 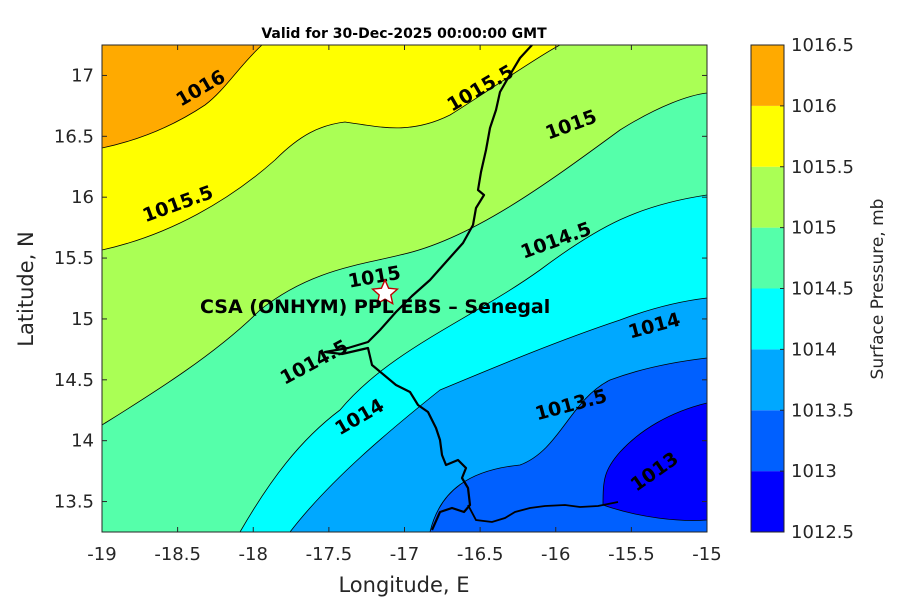 What do you see at coordinates (878, 289) in the screenshot?
I see `colorbar-label: Surface Pressure, mb` at bounding box center [878, 289].